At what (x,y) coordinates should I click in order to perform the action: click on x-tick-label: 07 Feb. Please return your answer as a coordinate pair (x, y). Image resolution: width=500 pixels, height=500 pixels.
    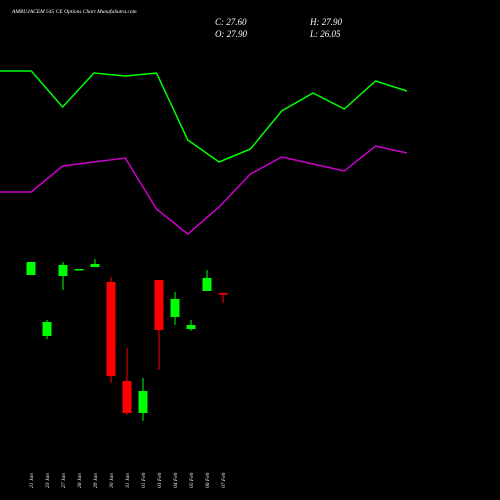
    Looking at the image, I should click on (224, 480).